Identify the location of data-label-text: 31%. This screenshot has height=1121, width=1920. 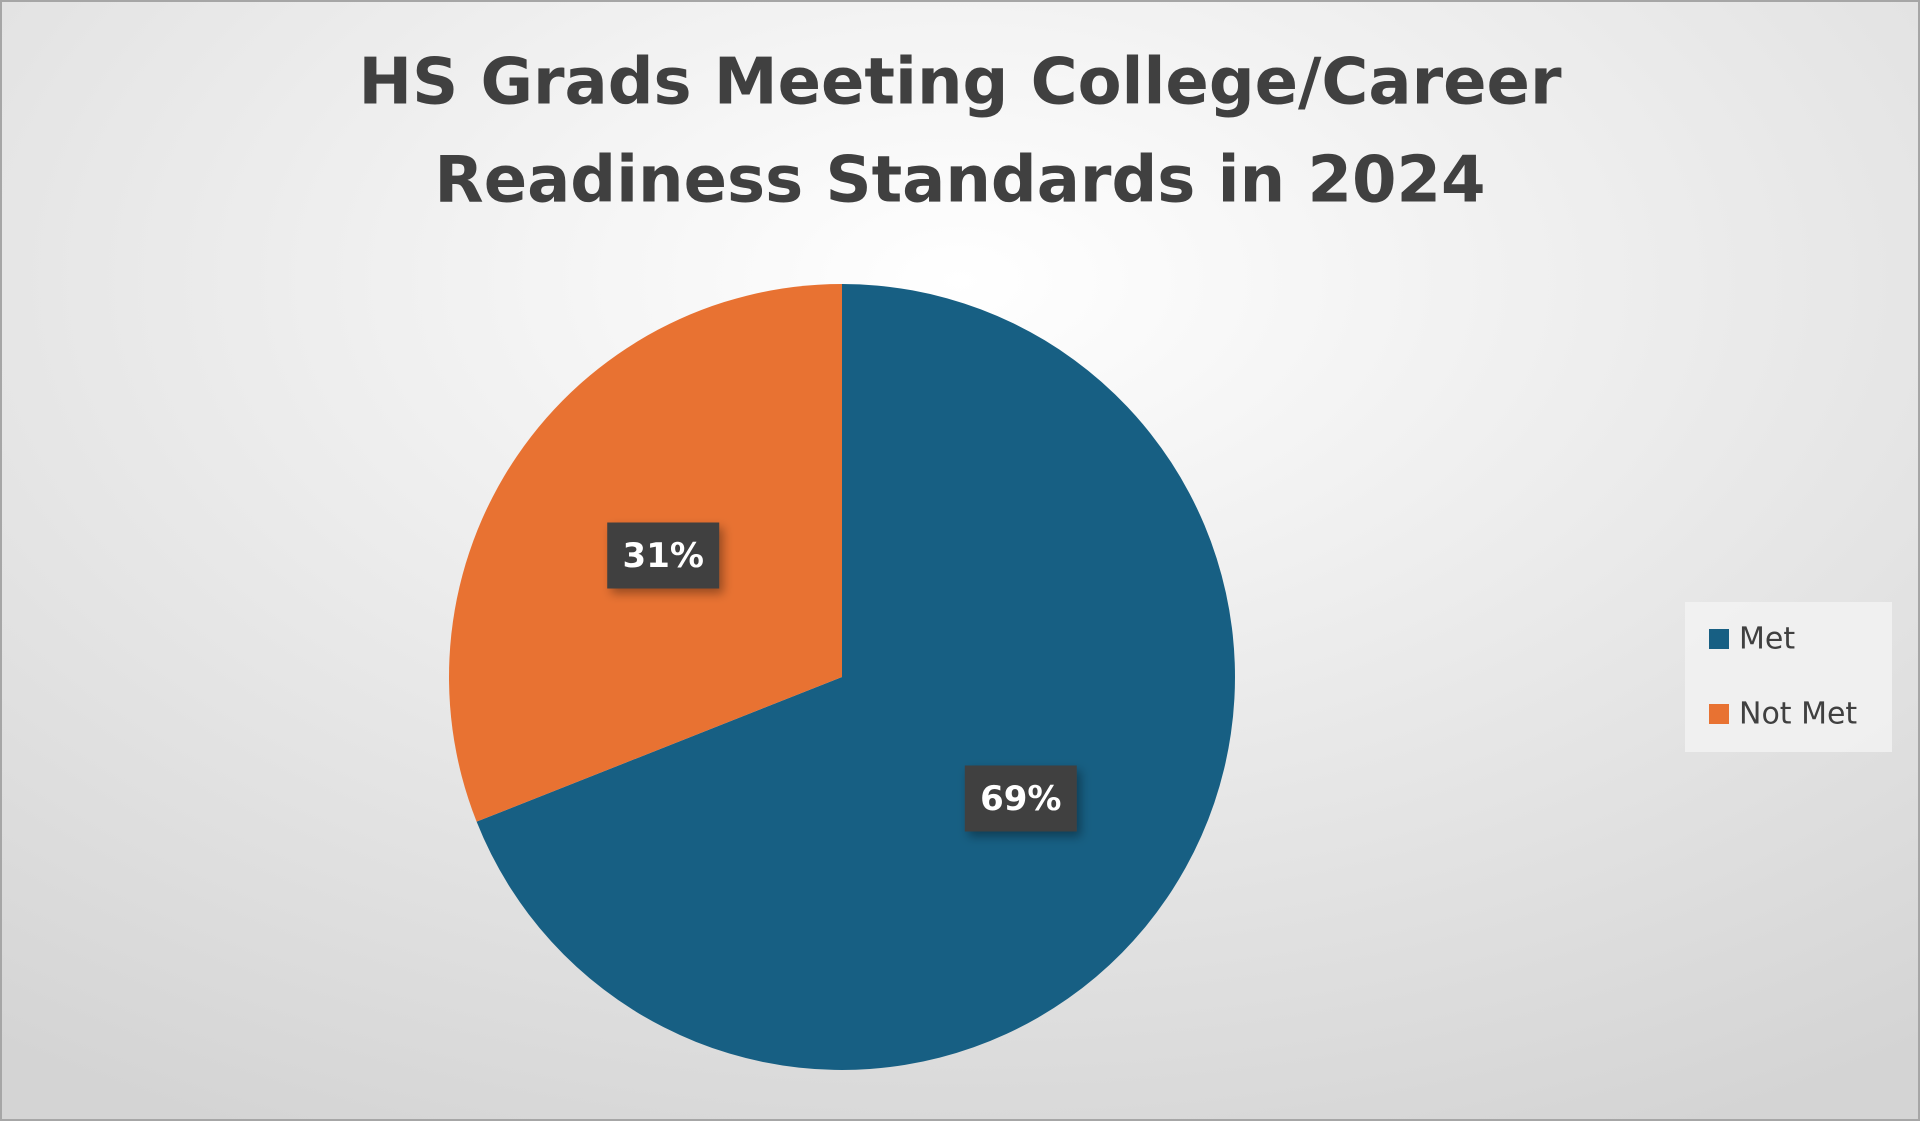
(663, 556).